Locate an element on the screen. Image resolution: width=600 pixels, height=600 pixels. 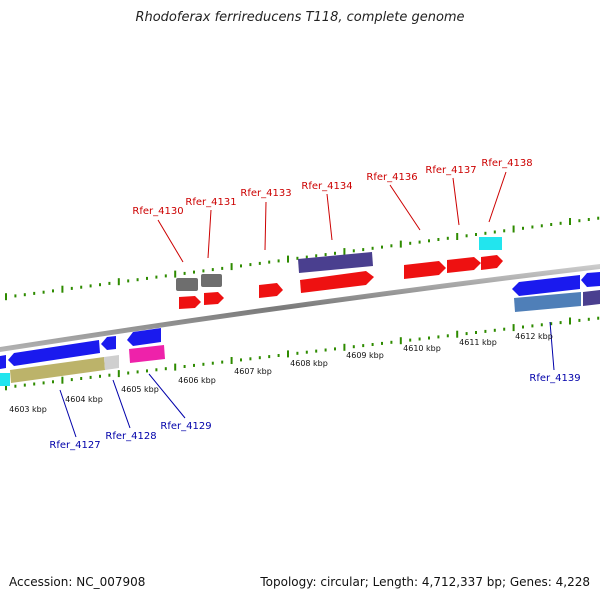
gene-rfer-4127-box is located at coordinates (57, 370).